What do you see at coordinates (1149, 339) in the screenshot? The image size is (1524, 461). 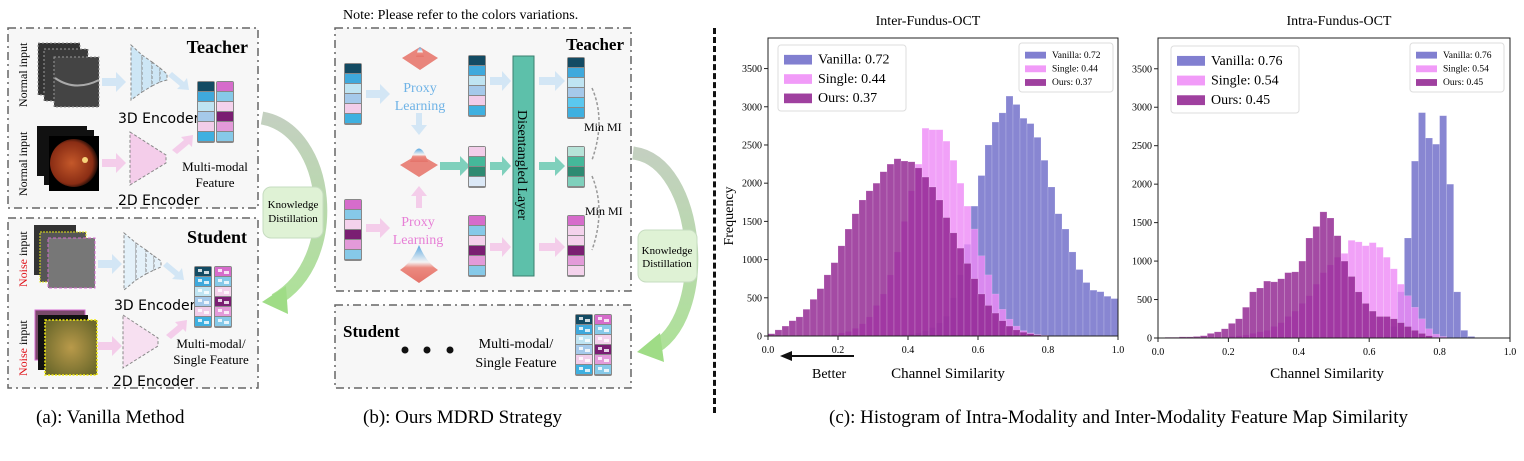 I see `y-tick-label: 0` at bounding box center [1149, 339].